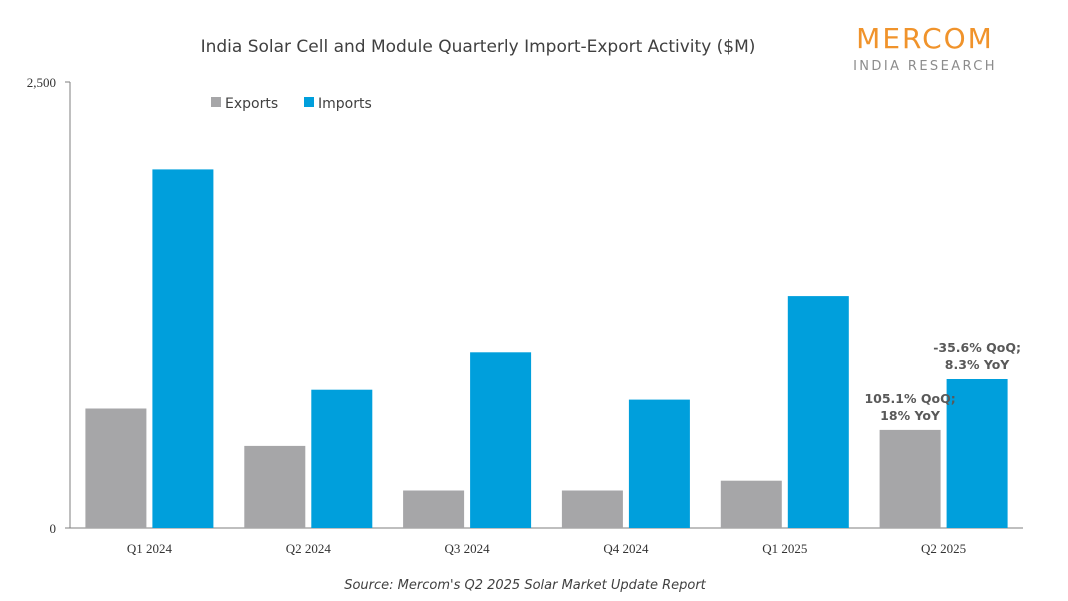 This screenshot has width=1068, height=601. I want to click on x-tick-label-q1-2025: Q1 2025, so click(784, 548).